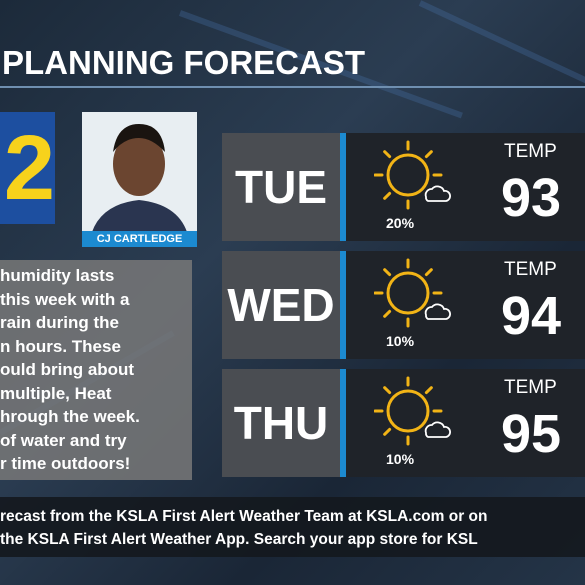 The height and width of the screenshot is (585, 585). Describe the element at coordinates (281, 187) in the screenshot. I see `day-label: TUE` at that location.